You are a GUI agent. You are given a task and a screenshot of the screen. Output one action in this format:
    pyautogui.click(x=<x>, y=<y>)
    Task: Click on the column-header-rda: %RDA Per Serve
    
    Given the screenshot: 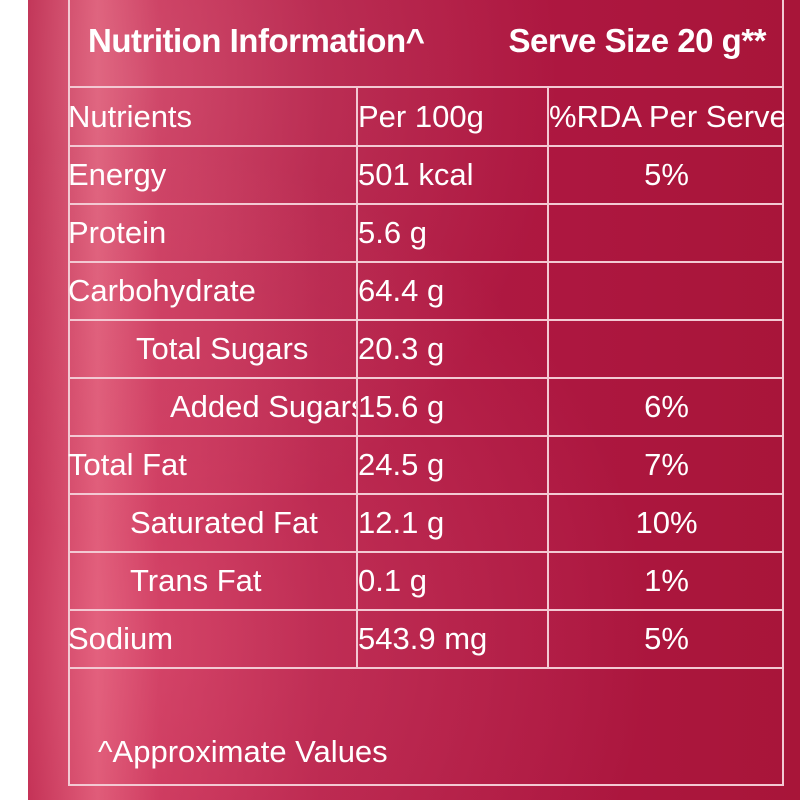 What is the action you would take?
    pyautogui.click(x=665, y=117)
    